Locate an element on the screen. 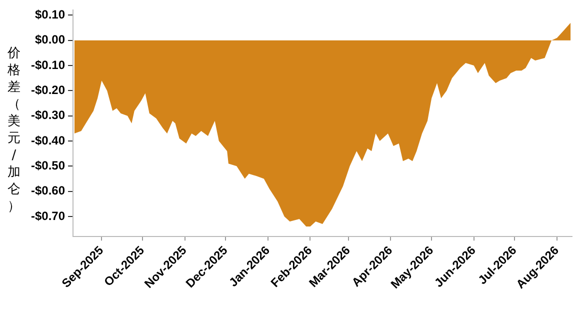 The height and width of the screenshot is (317, 578). y-tick-label: -$0.30 is located at coordinates (48, 115).